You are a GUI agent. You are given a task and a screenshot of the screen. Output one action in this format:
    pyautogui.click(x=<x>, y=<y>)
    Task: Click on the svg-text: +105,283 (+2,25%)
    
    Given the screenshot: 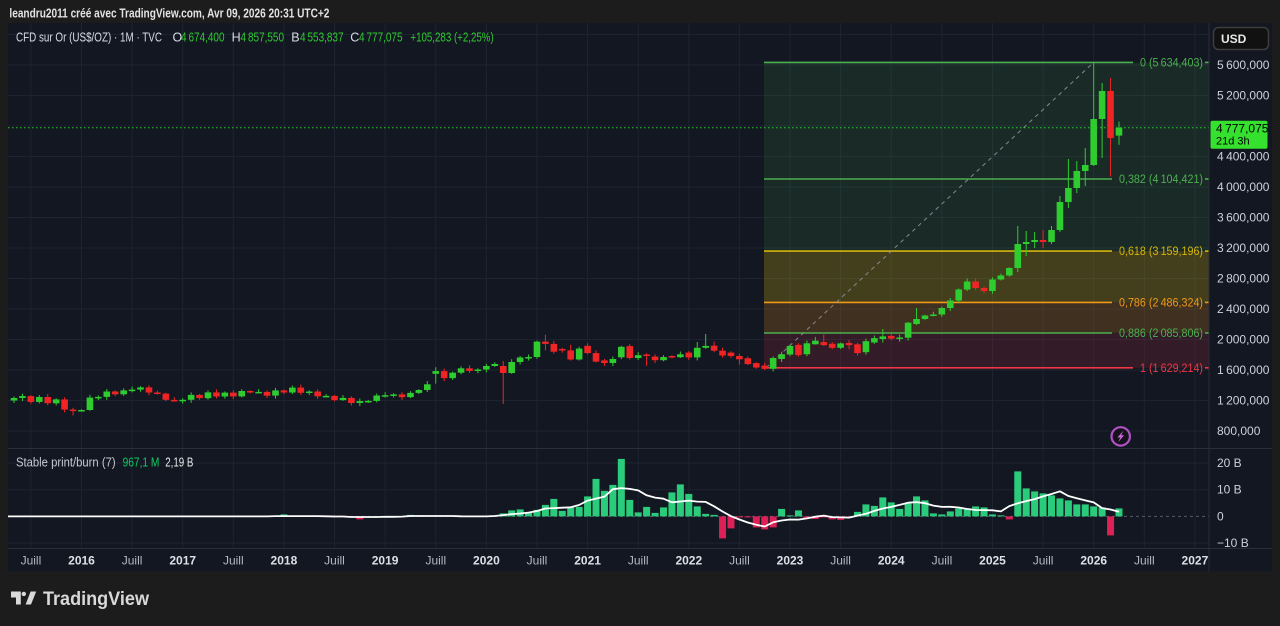 What is the action you would take?
    pyautogui.click(x=451, y=38)
    